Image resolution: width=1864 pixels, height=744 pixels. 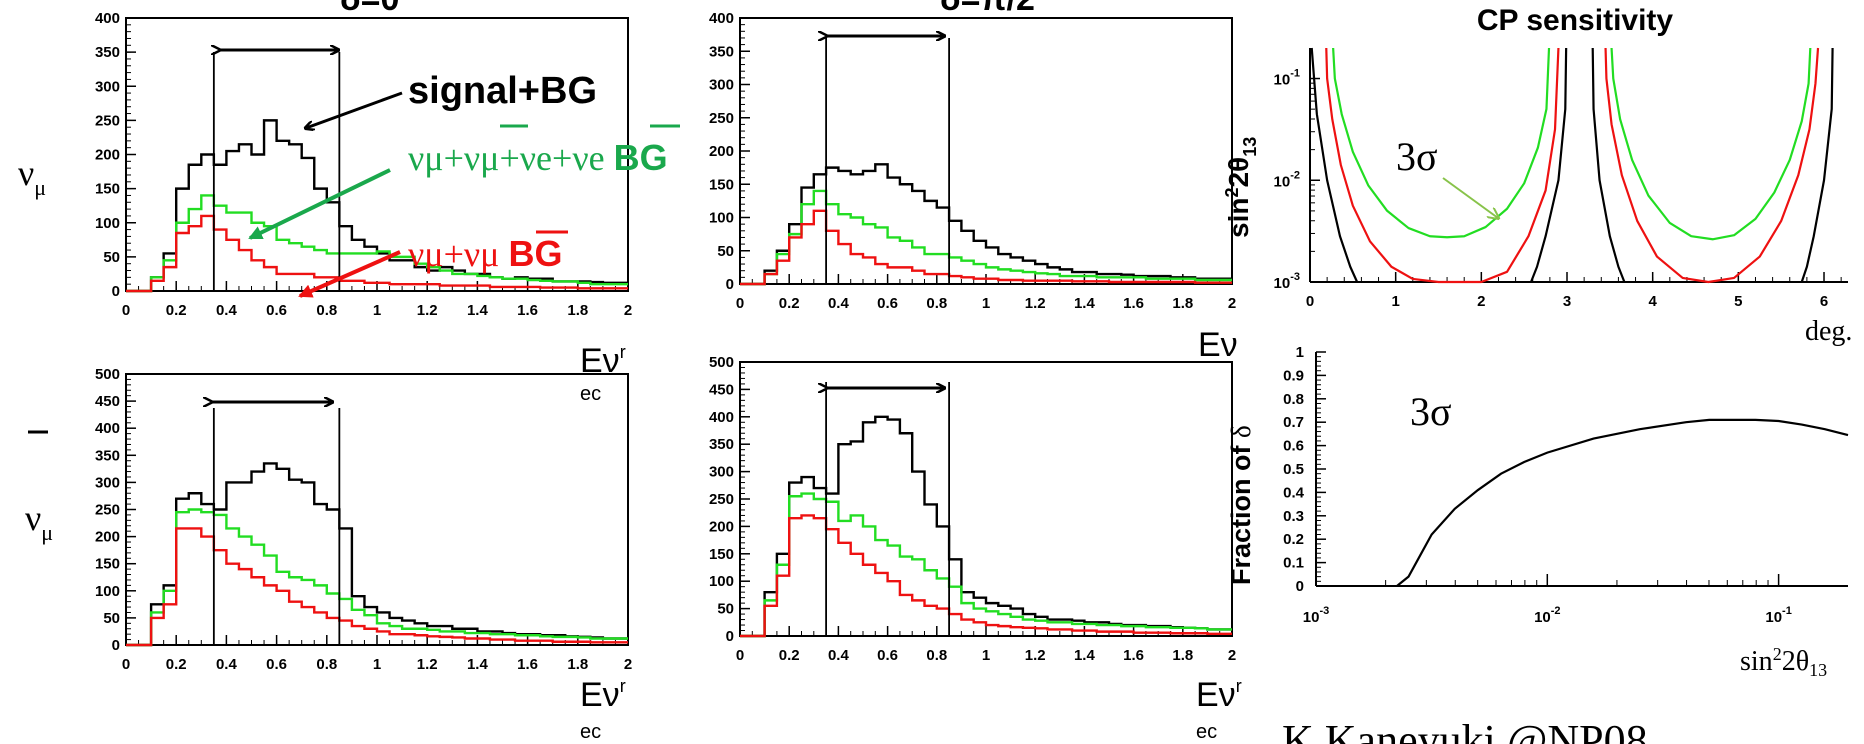 I want to click on y-tick-label: 0.7, so click(x=1293, y=422).